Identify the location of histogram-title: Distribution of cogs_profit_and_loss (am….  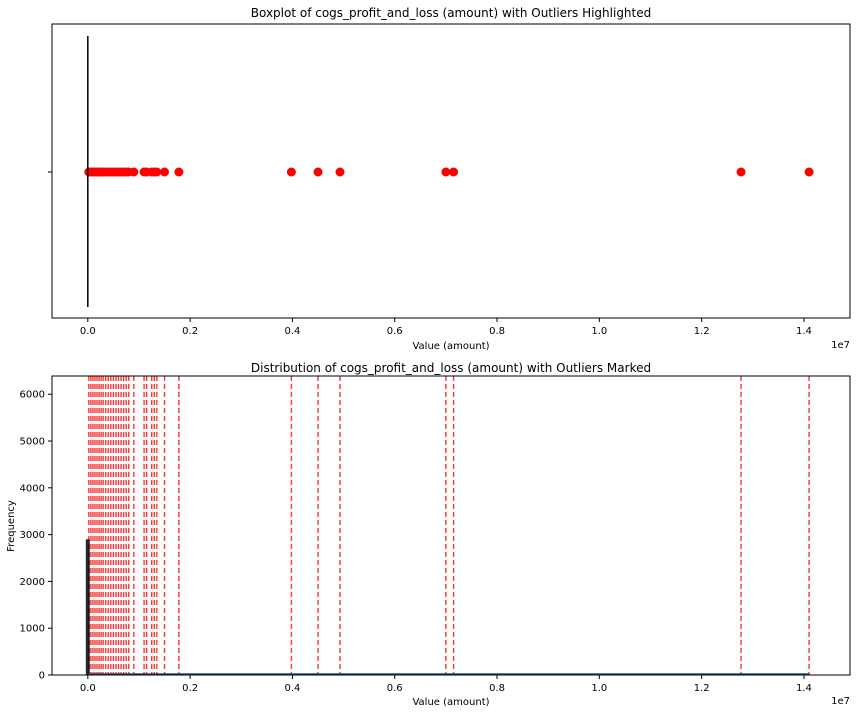
(451, 368).